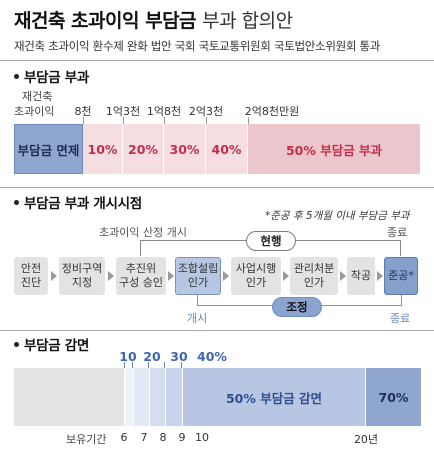 This screenshot has width=434, height=449. Describe the element at coordinates (123, 111) in the screenshot. I see `tick-1-3: 1억3천` at that location.